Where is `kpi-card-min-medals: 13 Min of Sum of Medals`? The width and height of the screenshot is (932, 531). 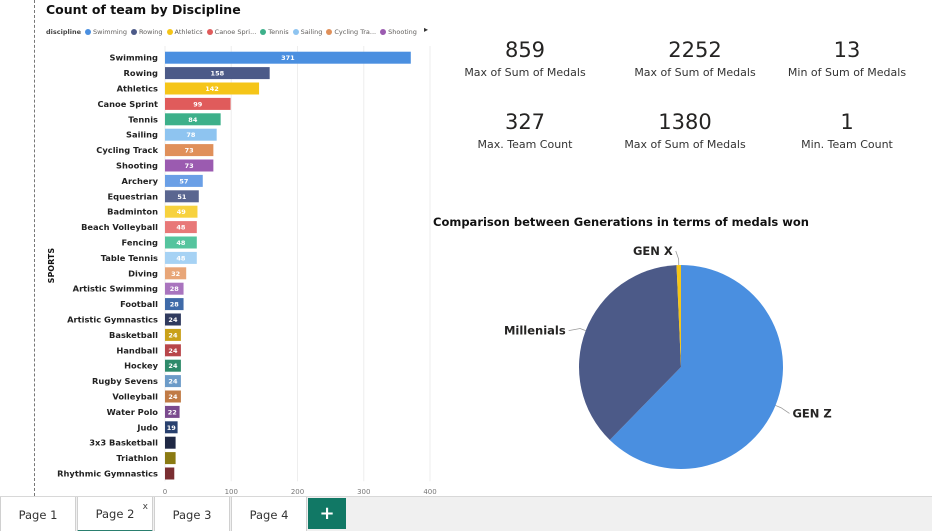
kpi-card-min-medals: 13 Min of Sum of Medals is located at coordinates (847, 58).